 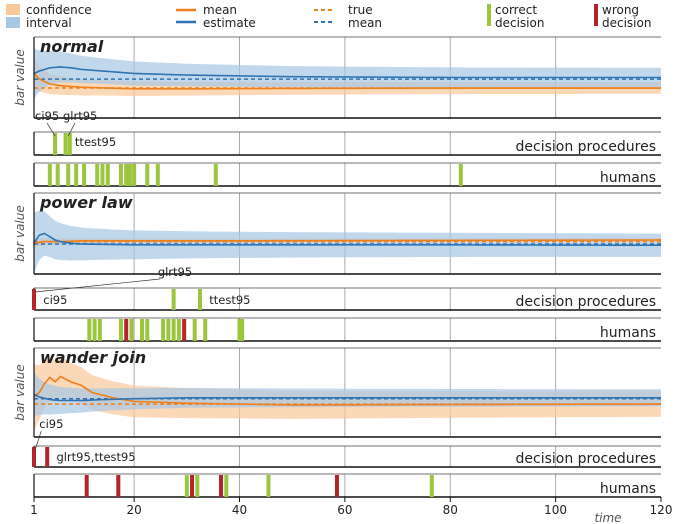 What do you see at coordinates (516, 10) in the screenshot?
I see `legend-text: correct` at bounding box center [516, 10].